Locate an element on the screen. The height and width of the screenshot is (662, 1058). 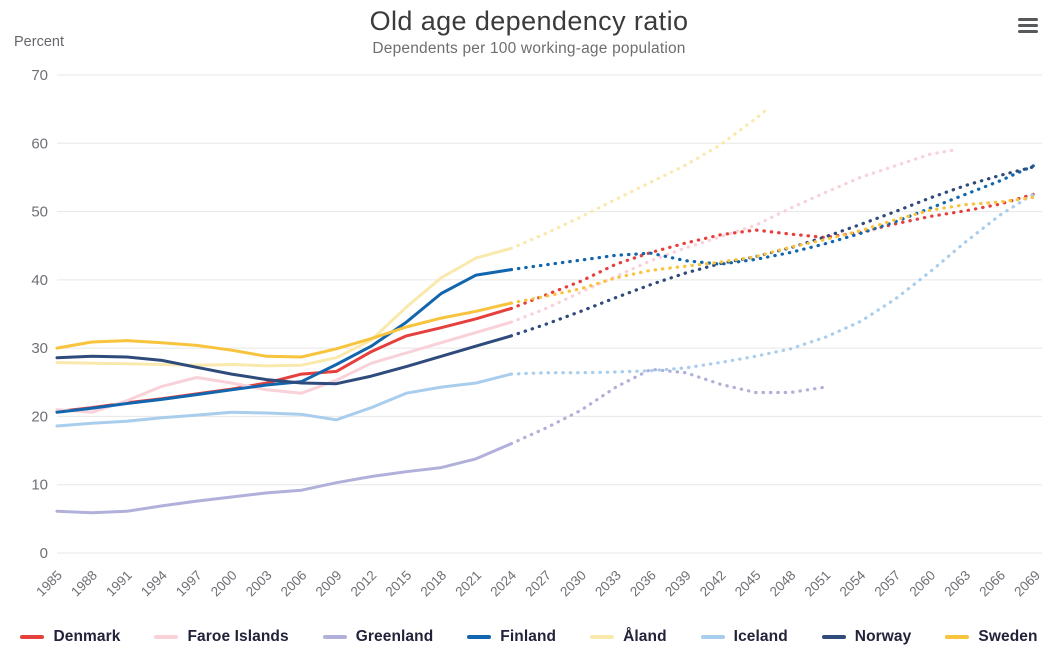
x-axis-tick-label: 2006 is located at coordinates (294, 584).